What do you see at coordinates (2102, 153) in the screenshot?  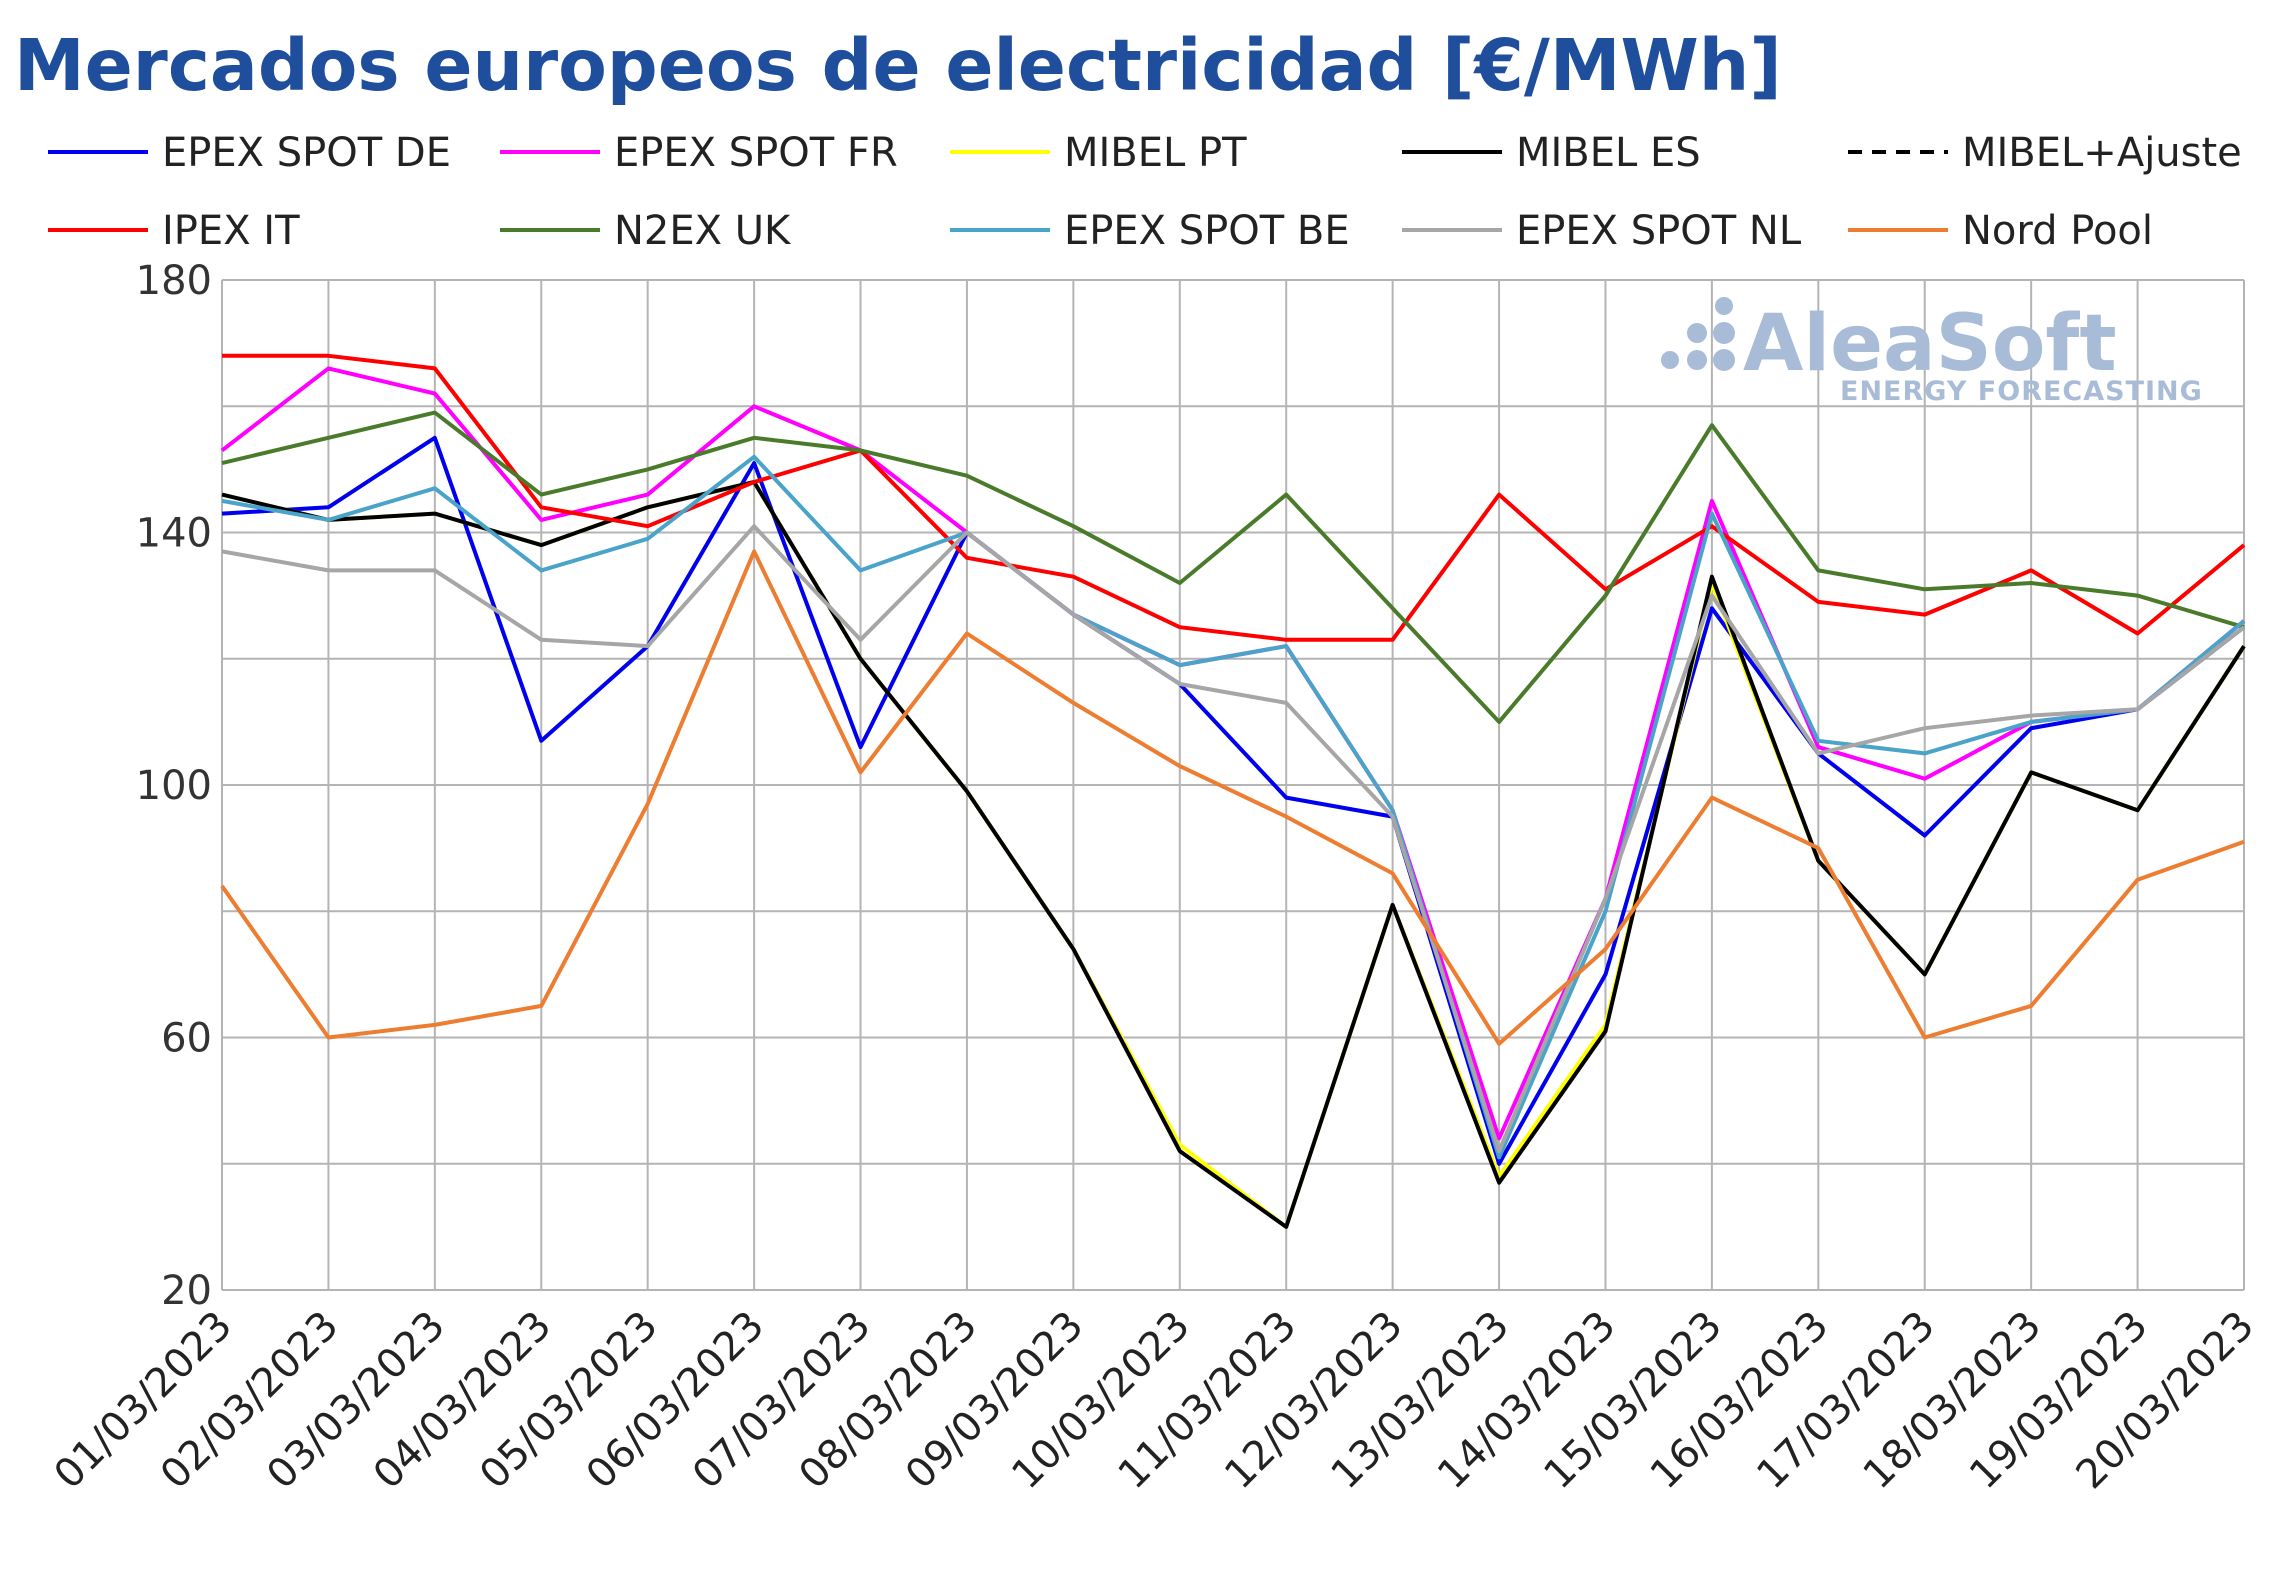 I see `legend-label: MIBEL+Ajuste` at bounding box center [2102, 153].